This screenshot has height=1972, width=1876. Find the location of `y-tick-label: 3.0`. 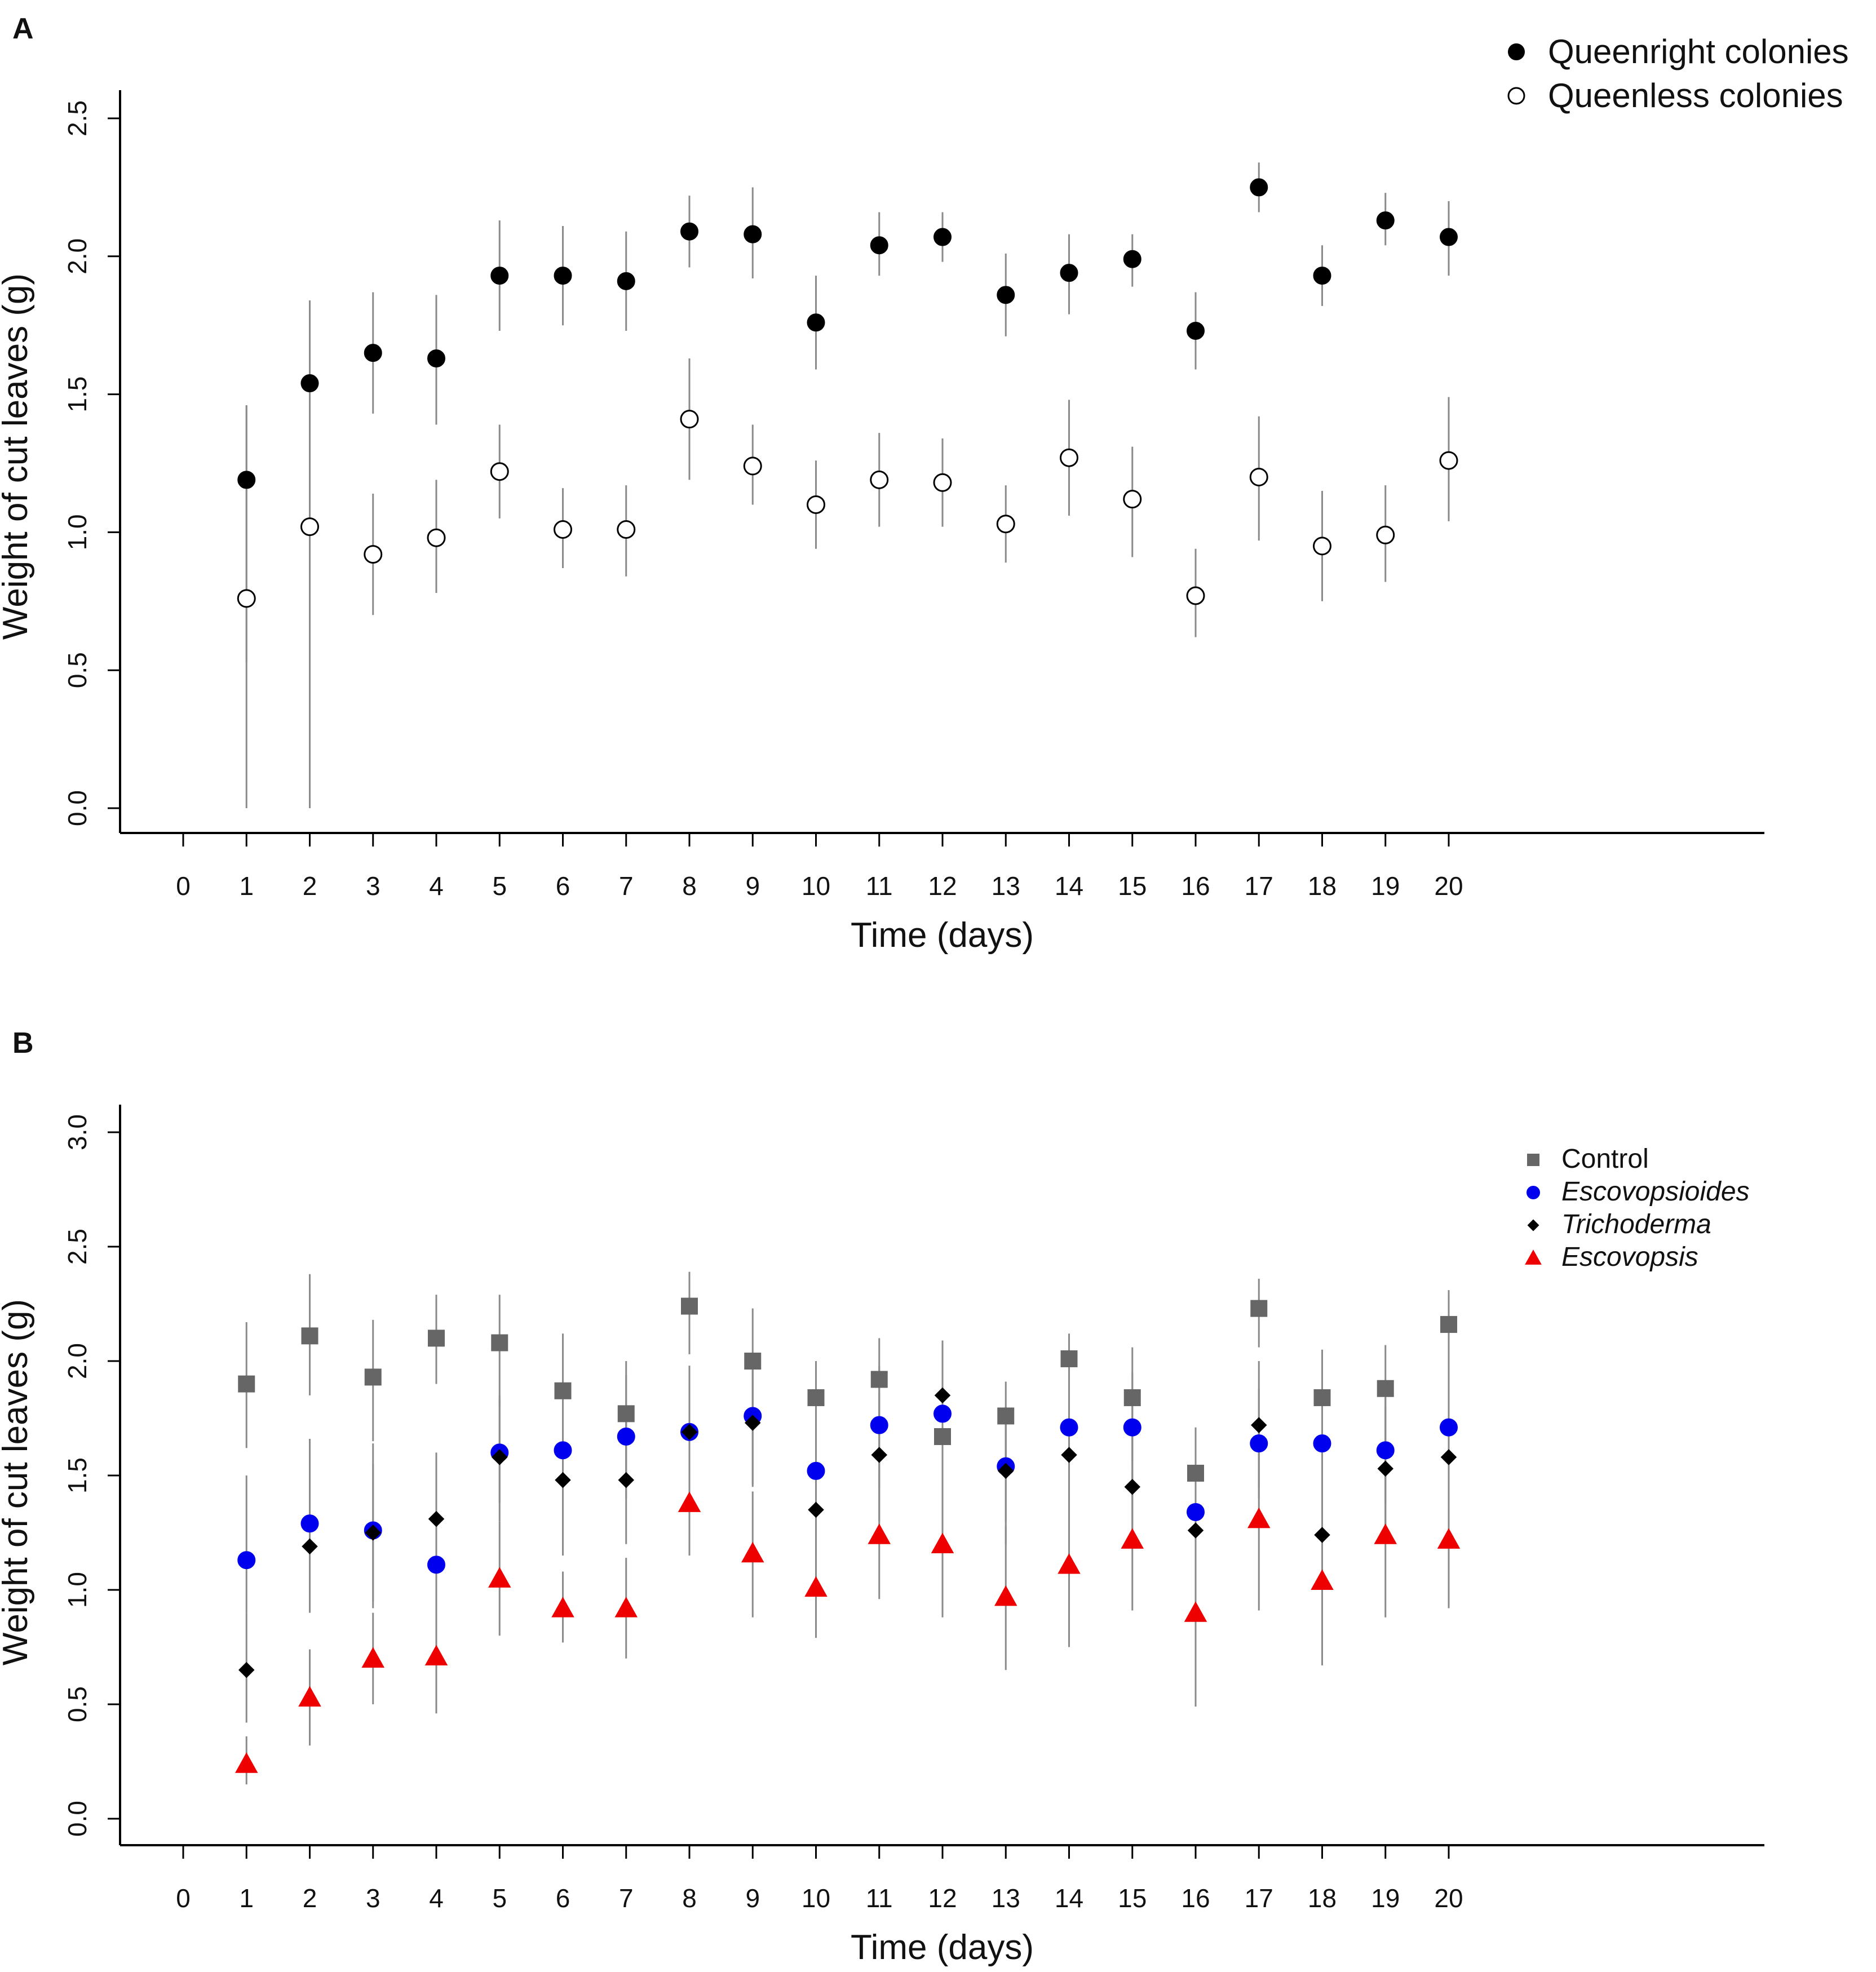

y-tick-label: 3.0 is located at coordinates (77, 1132).